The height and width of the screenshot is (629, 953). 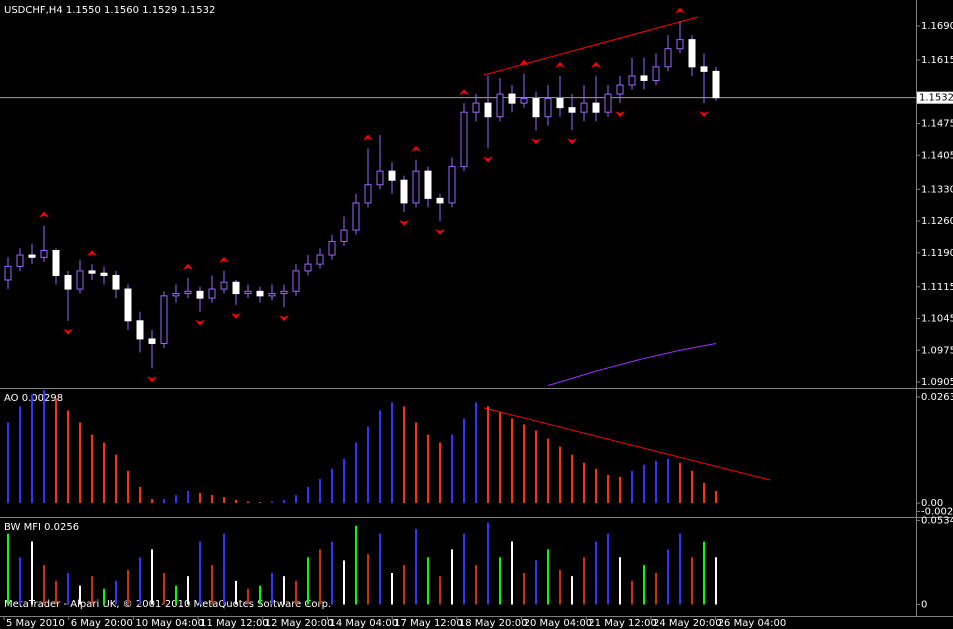 I want to click on trend-line, so click(x=627, y=444).